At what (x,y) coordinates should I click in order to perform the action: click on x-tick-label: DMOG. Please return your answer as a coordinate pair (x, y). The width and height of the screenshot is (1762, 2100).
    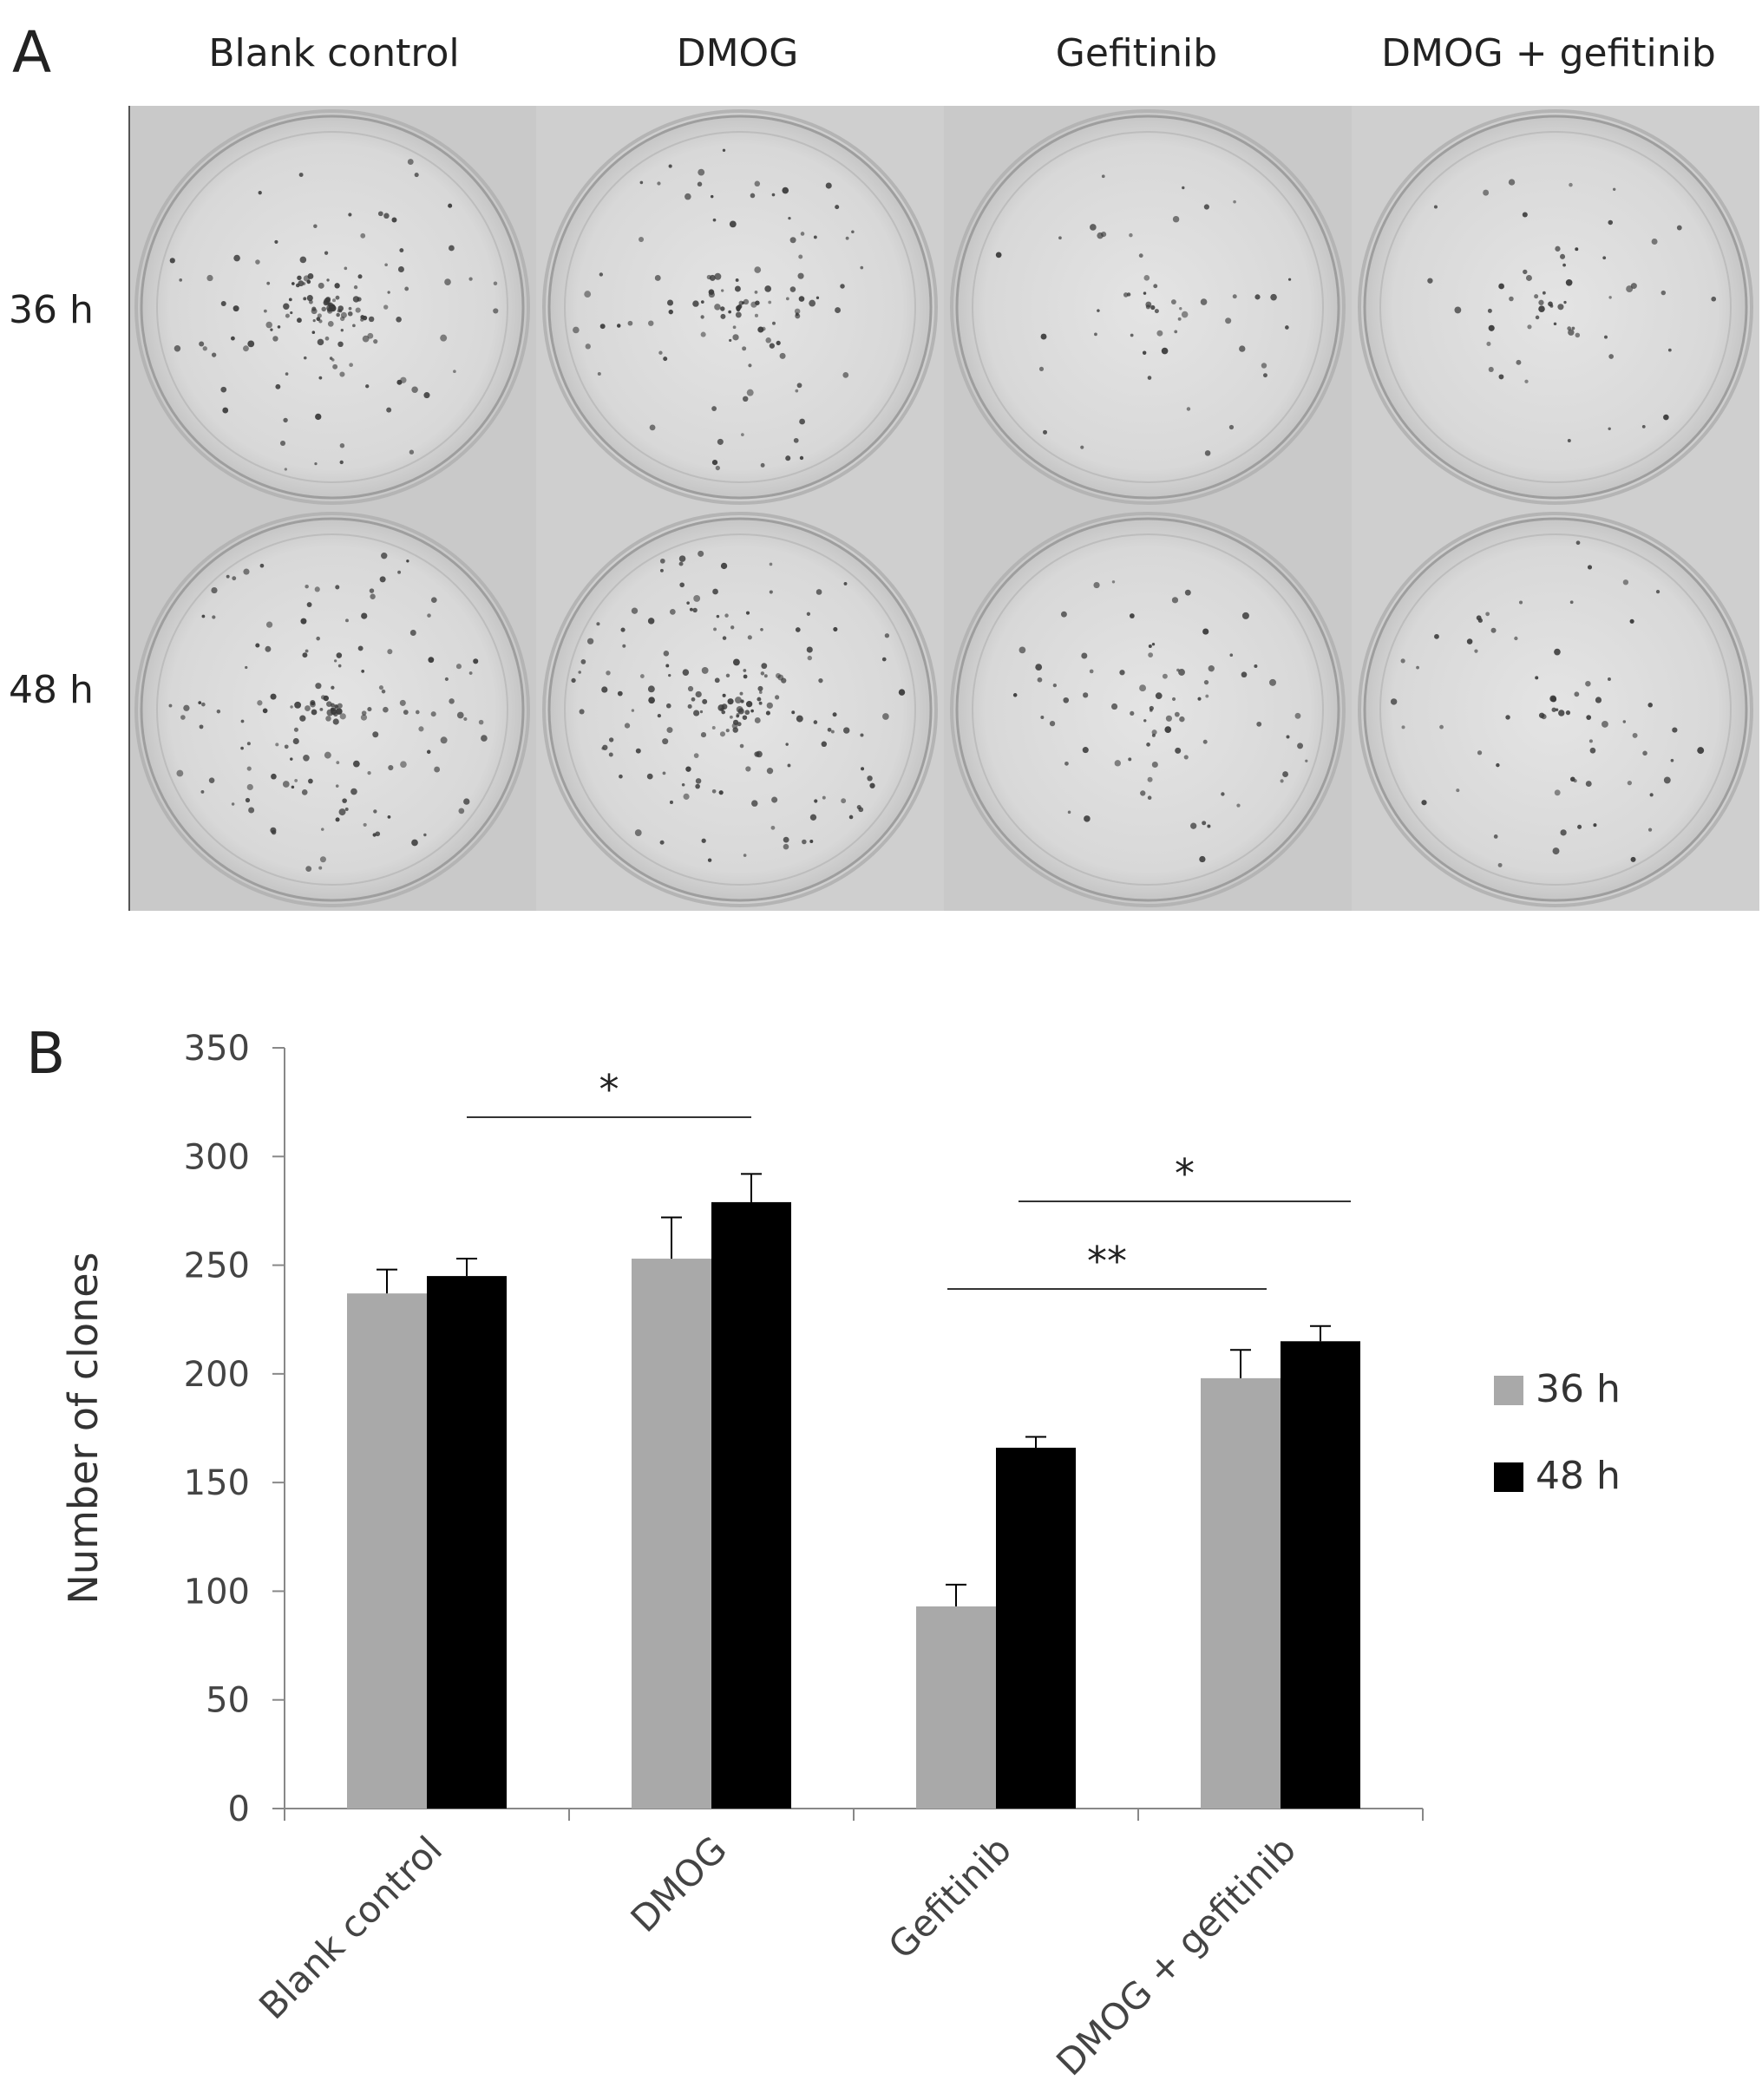
    Looking at the image, I should click on (679, 1884).